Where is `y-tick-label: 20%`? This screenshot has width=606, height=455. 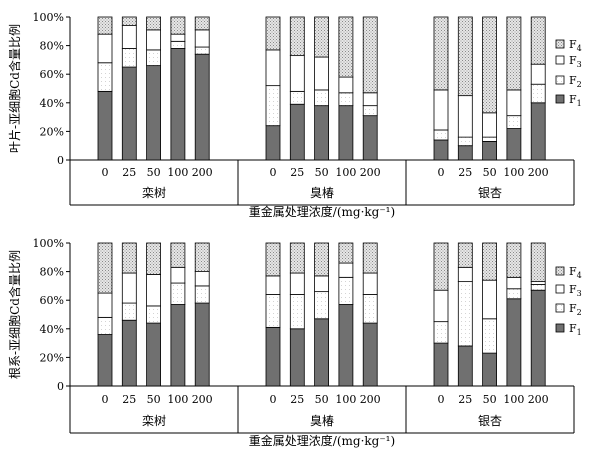 y-tick-label: 20% is located at coordinates (52, 131).